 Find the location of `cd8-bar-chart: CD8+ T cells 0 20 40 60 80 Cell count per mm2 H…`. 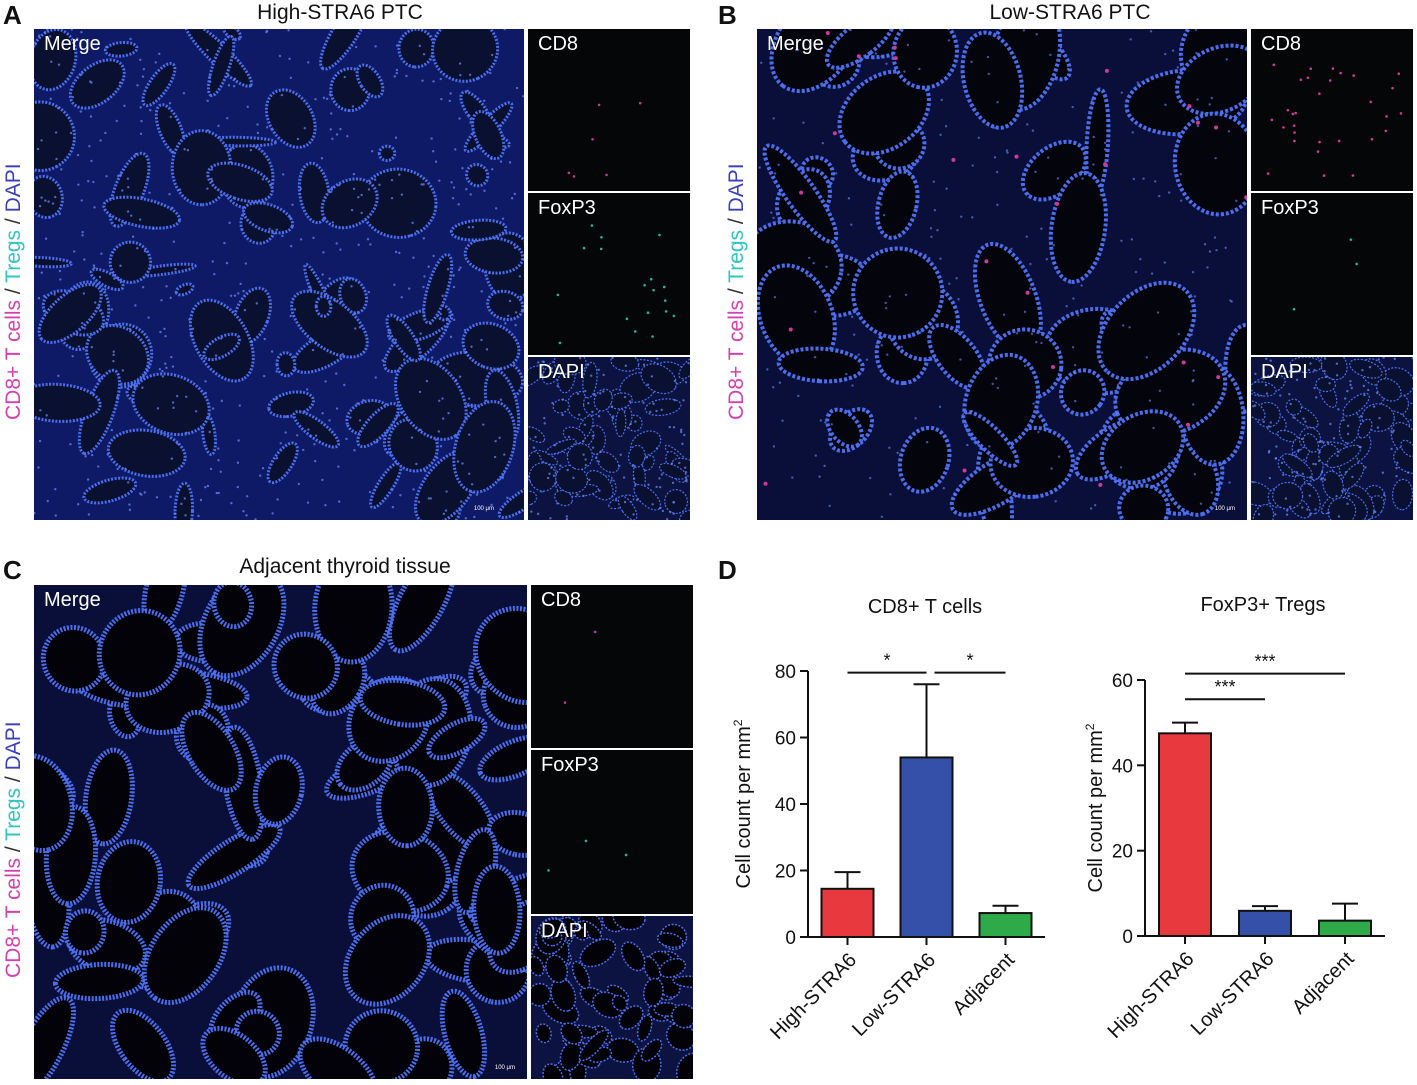

cd8-bar-chart: CD8+ T cells 0 20 40 60 80 Cell count per mm2 H… is located at coordinates (888, 820).